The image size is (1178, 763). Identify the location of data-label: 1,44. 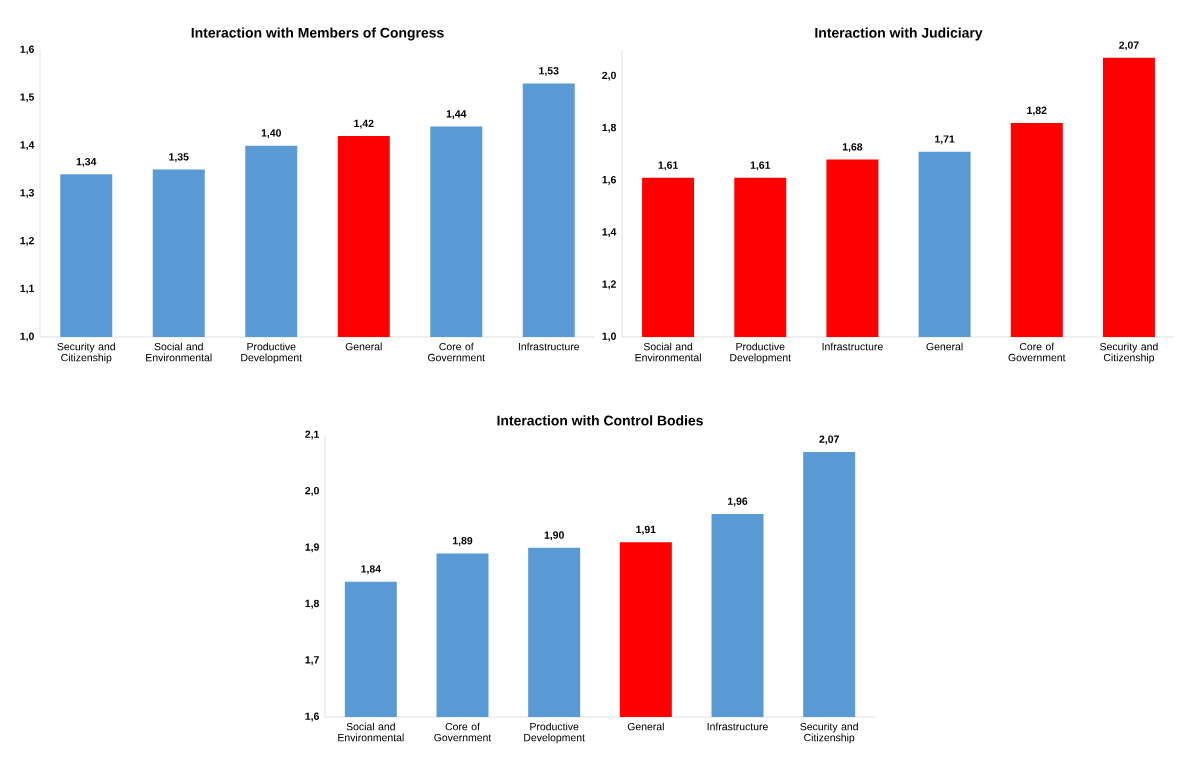
(456, 115).